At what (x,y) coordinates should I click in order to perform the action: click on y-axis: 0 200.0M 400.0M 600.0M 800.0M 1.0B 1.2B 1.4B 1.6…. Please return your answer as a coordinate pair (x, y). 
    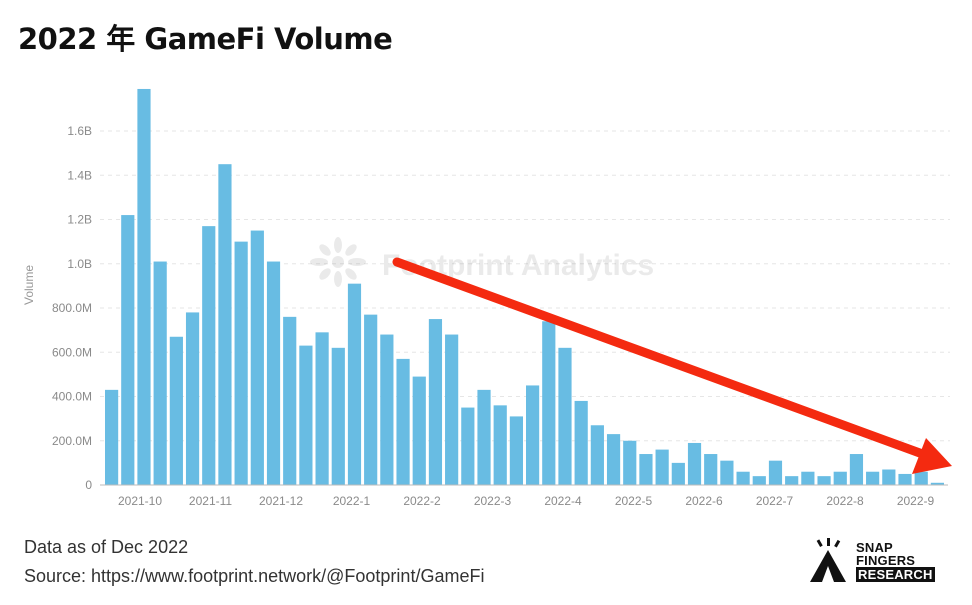
    Looking at the image, I should click on (72, 308).